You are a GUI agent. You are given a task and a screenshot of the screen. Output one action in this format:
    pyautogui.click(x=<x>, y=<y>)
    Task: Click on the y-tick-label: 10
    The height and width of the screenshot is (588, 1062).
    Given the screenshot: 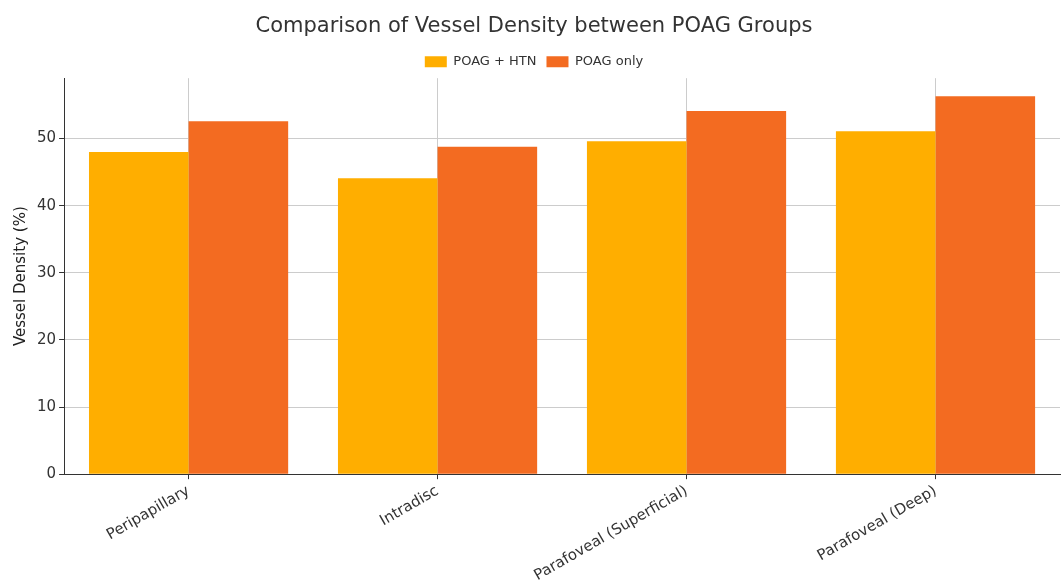 What is the action you would take?
    pyautogui.click(x=46, y=405)
    